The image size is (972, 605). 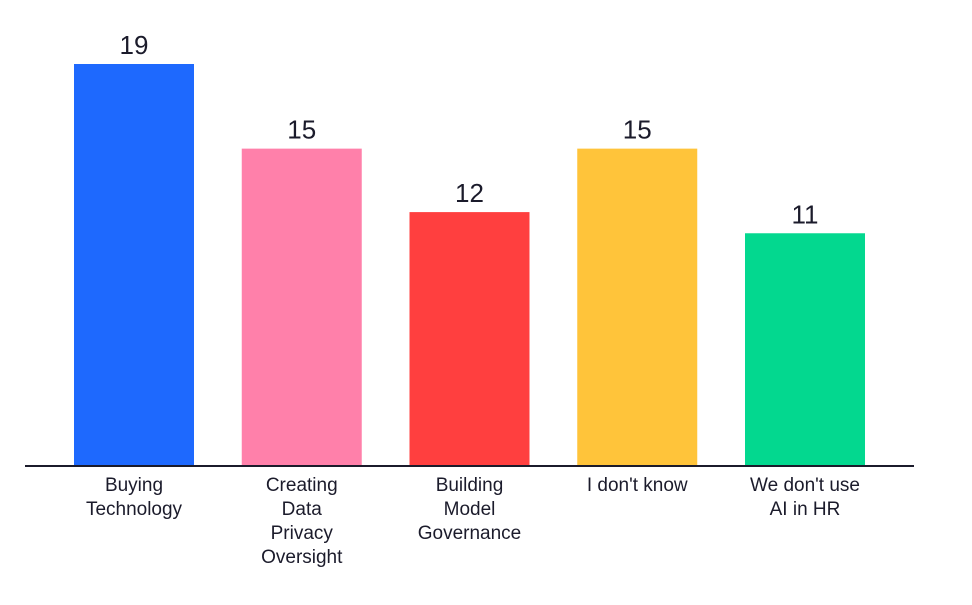 I want to click on category-label-1-line-3: Oversight, so click(x=302, y=557).